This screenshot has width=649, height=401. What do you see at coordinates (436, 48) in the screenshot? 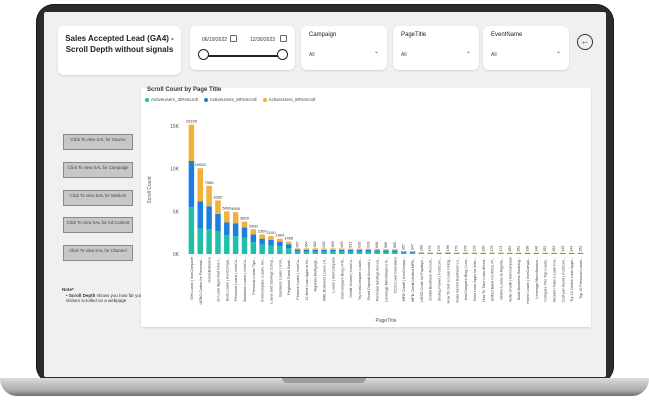
I see `pagetitle-filter: PageTitle All ⌄` at bounding box center [436, 48].